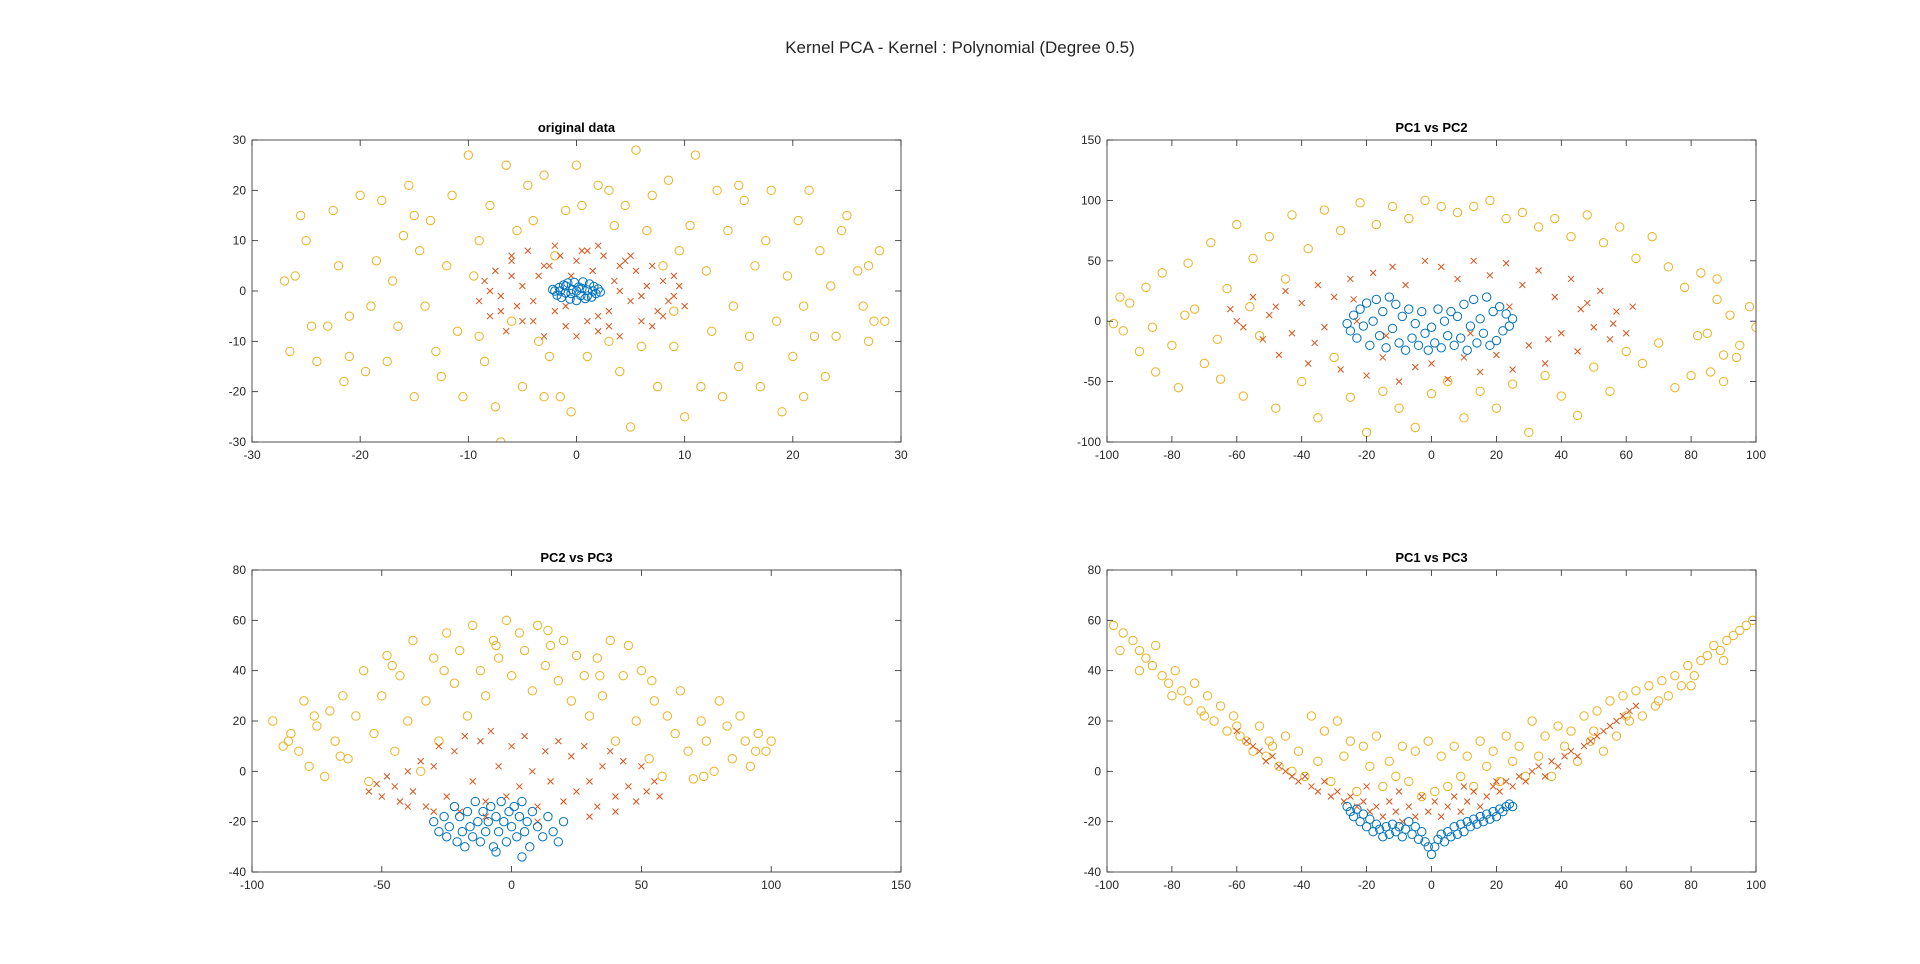 This screenshot has height=964, width=1920. What do you see at coordinates (238, 822) in the screenshot?
I see `y-tick-label: -20` at bounding box center [238, 822].